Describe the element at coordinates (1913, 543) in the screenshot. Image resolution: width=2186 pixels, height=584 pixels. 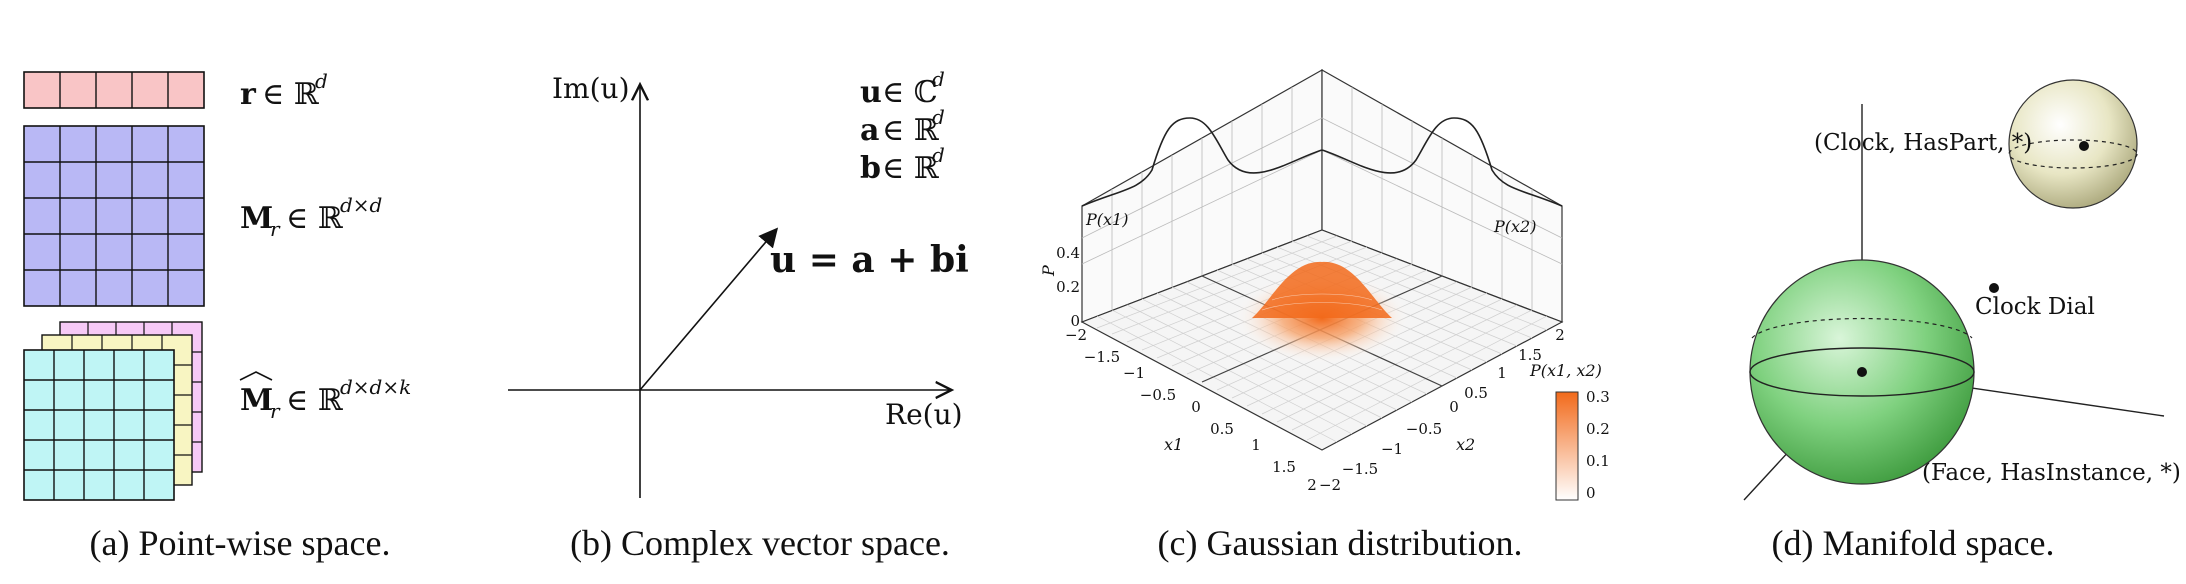
I see `caption-d: (d) Manifold space.` at that location.